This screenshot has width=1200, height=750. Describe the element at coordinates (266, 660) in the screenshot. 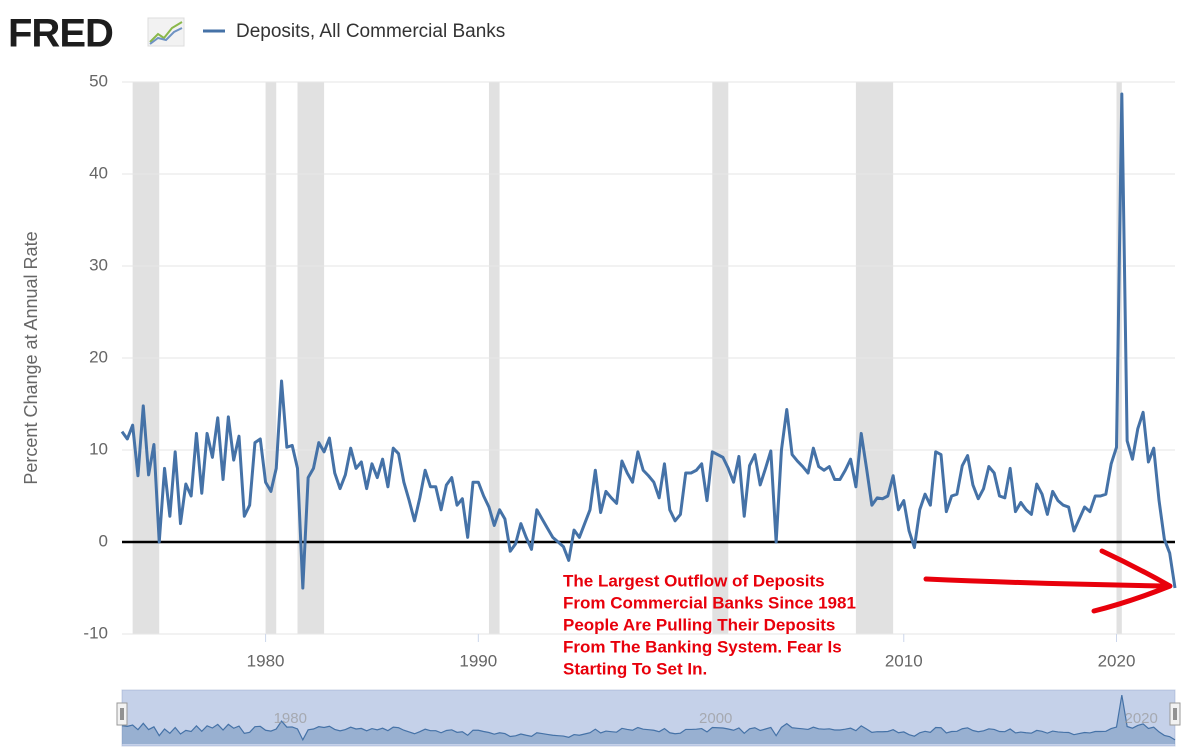

I see `x-tick-label: 1980` at that location.